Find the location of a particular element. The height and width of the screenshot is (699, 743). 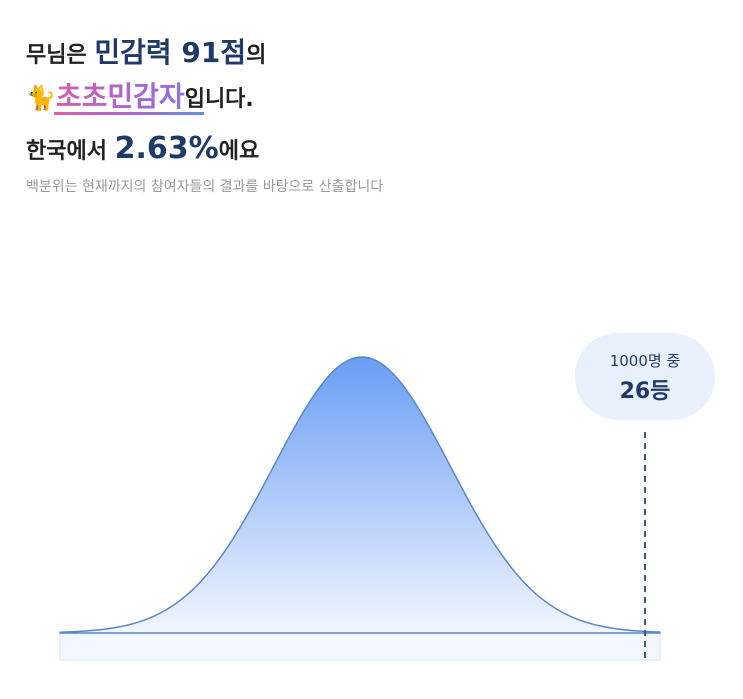

type-underline is located at coordinates (129, 113).